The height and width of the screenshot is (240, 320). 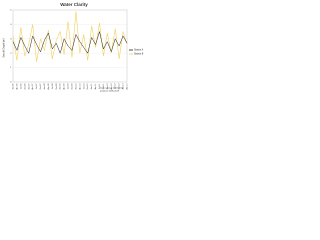 What do you see at coordinates (48, 86) in the screenshot?
I see `x-tick-label: Apr-08` at bounding box center [48, 86].